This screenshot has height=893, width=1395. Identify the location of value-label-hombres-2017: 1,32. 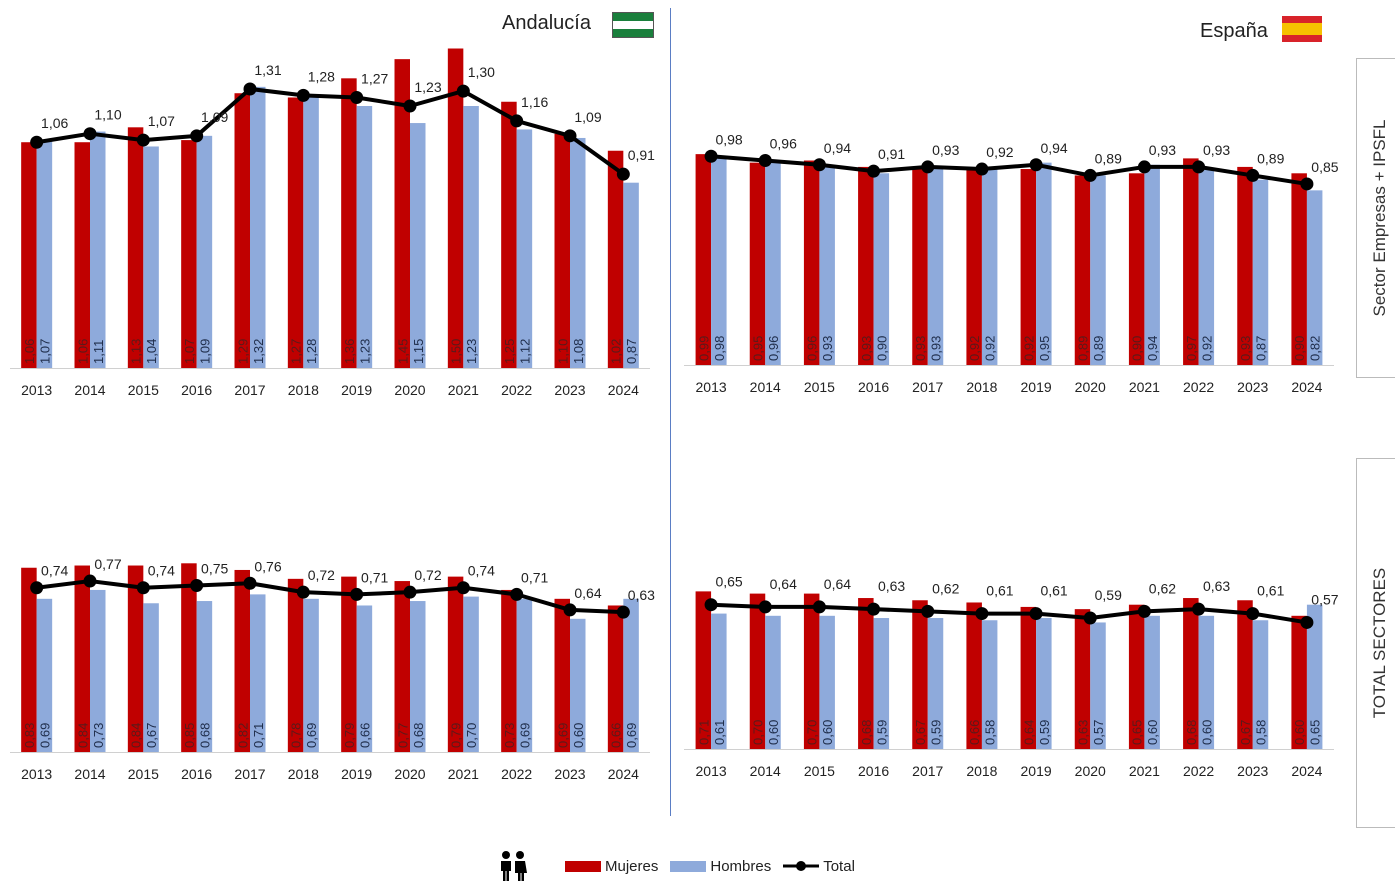
(258, 351).